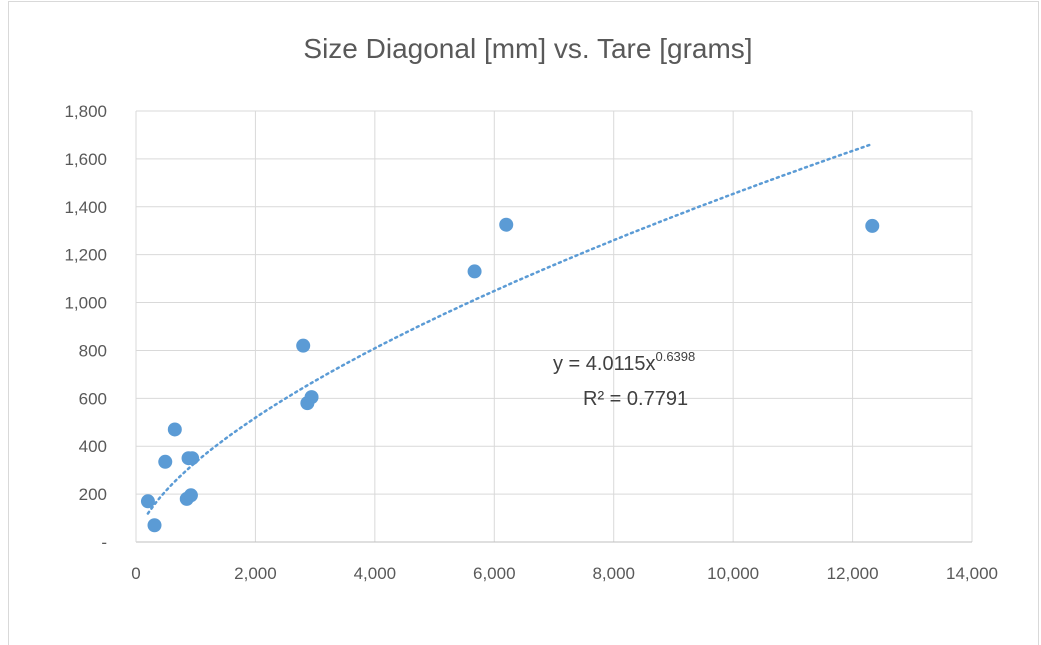 The image size is (1041, 645). Describe the element at coordinates (853, 573) in the screenshot. I see `x-tick-label: 12,000` at that location.